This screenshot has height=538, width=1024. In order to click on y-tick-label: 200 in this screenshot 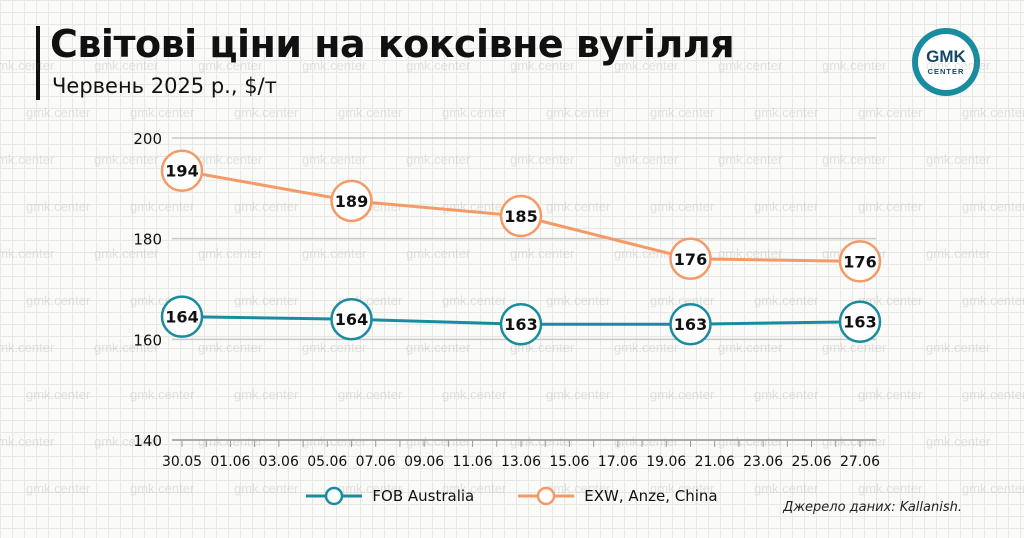, I will do `click(147, 139)`.